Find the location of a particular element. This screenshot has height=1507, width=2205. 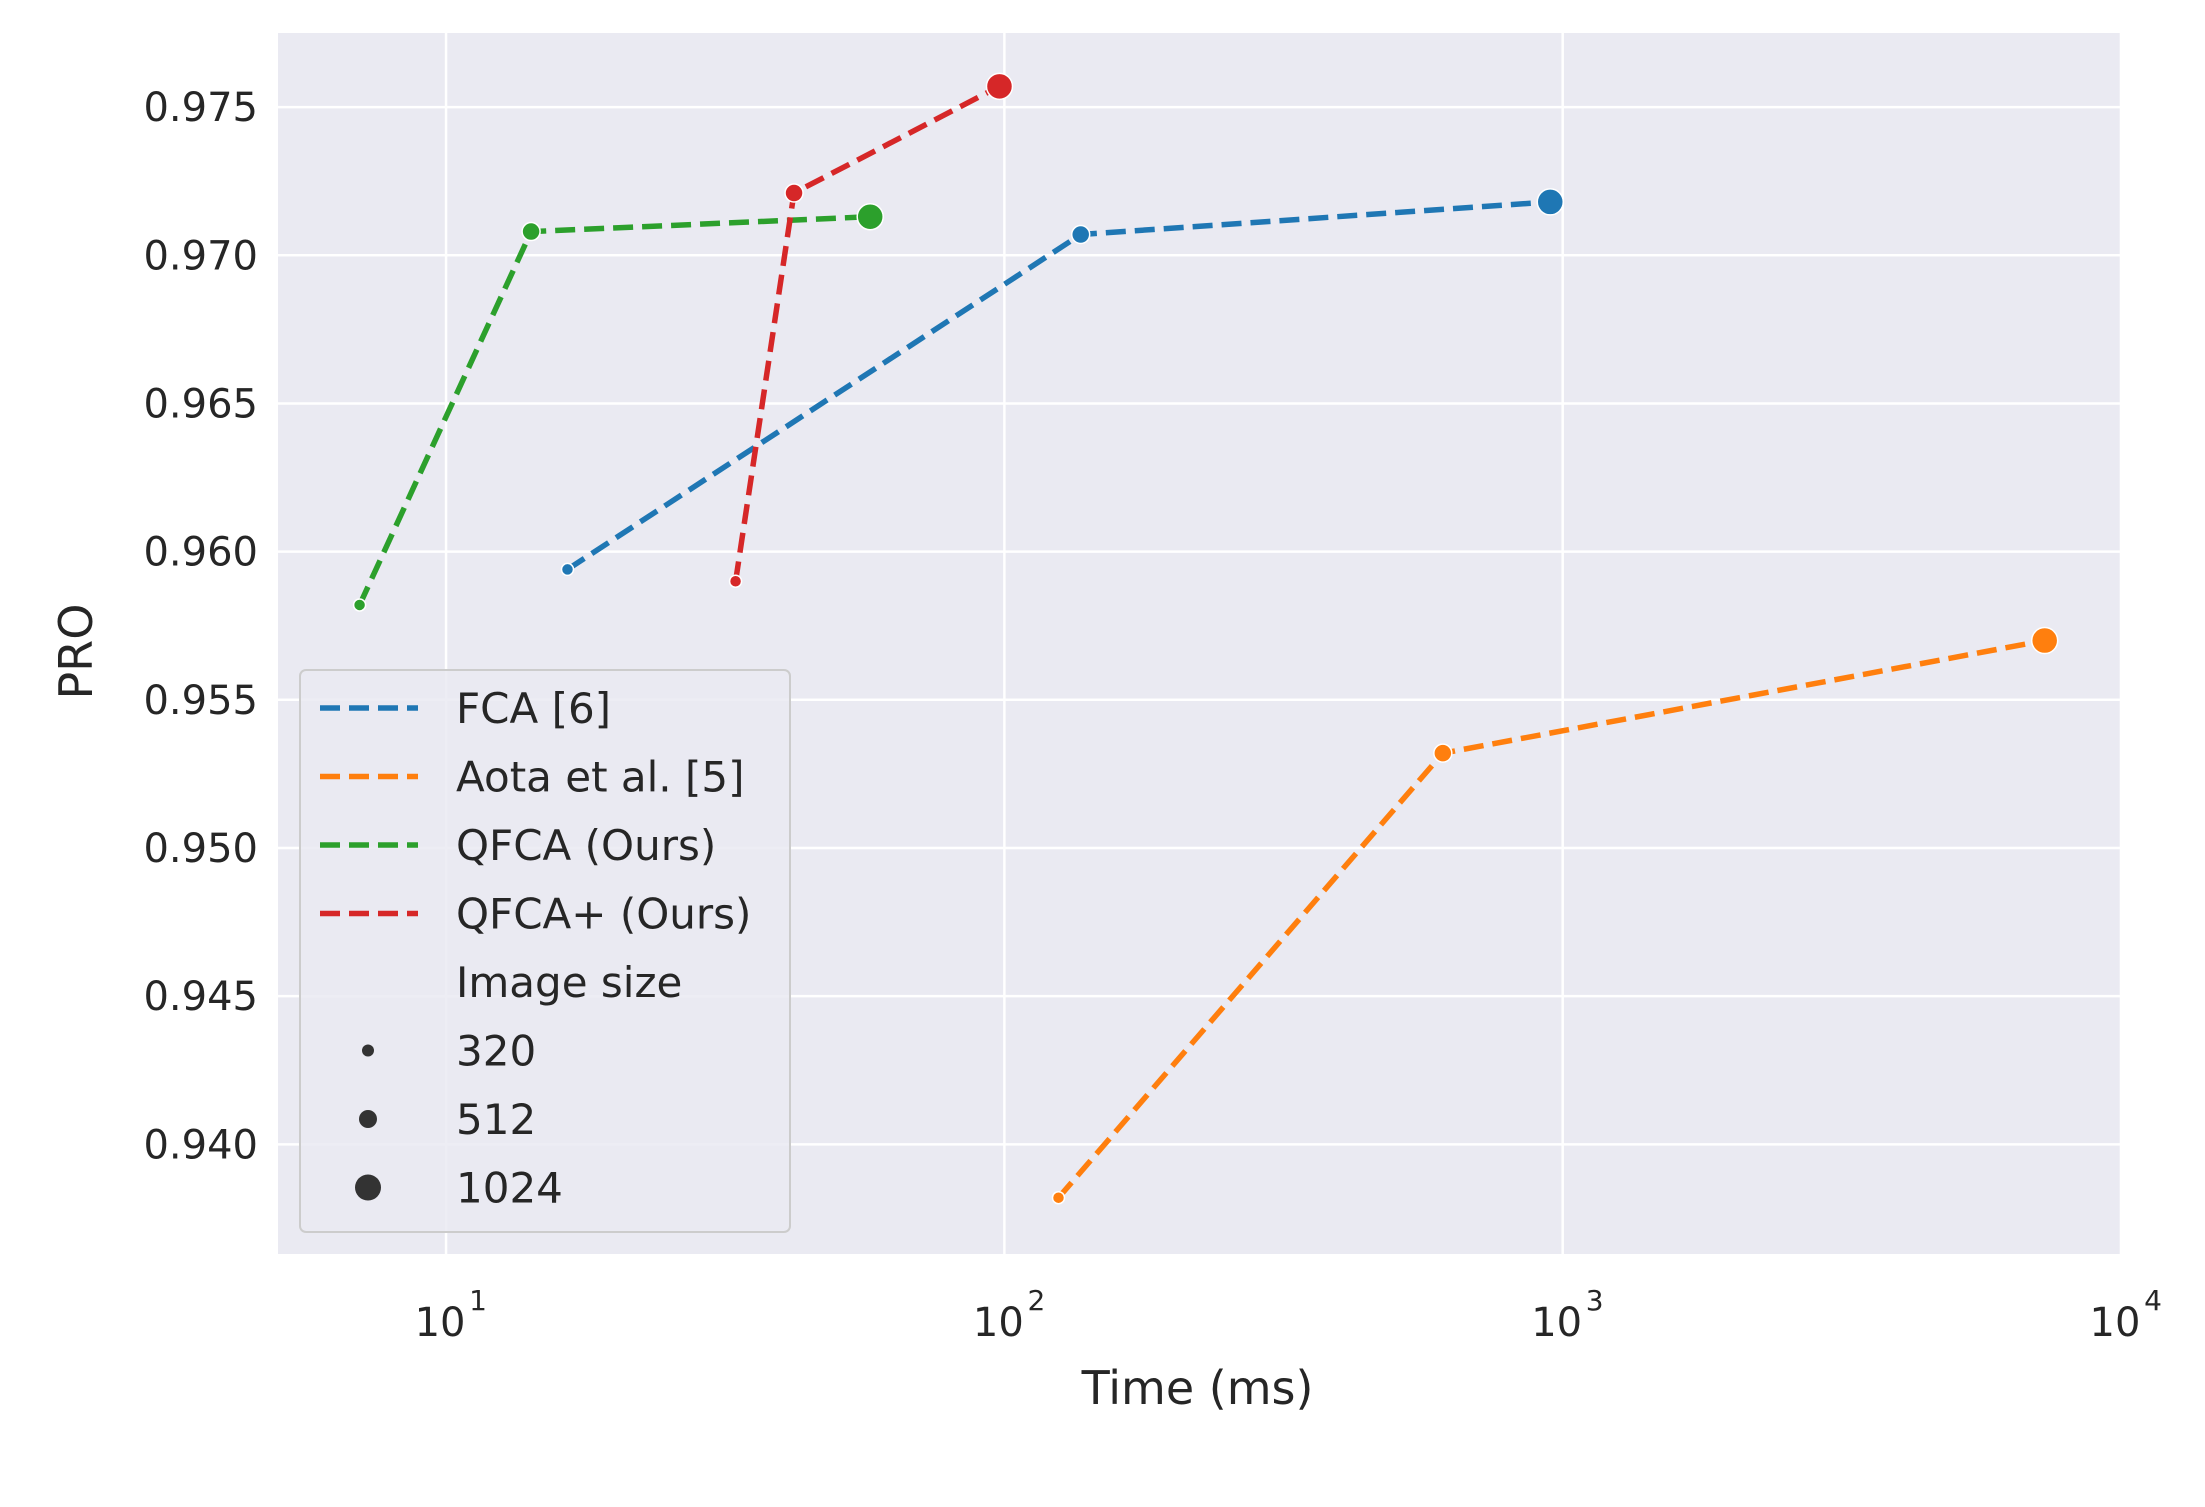

legend-entry: QFCA (Ours) is located at coordinates (518, 845).